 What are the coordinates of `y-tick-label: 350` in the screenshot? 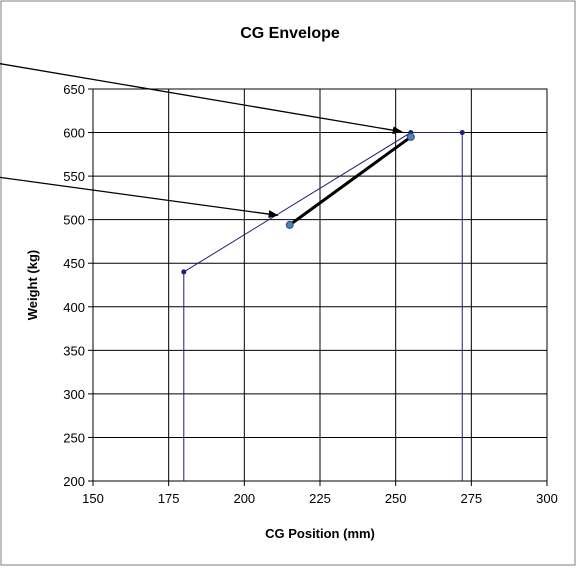 It's located at (74, 350).